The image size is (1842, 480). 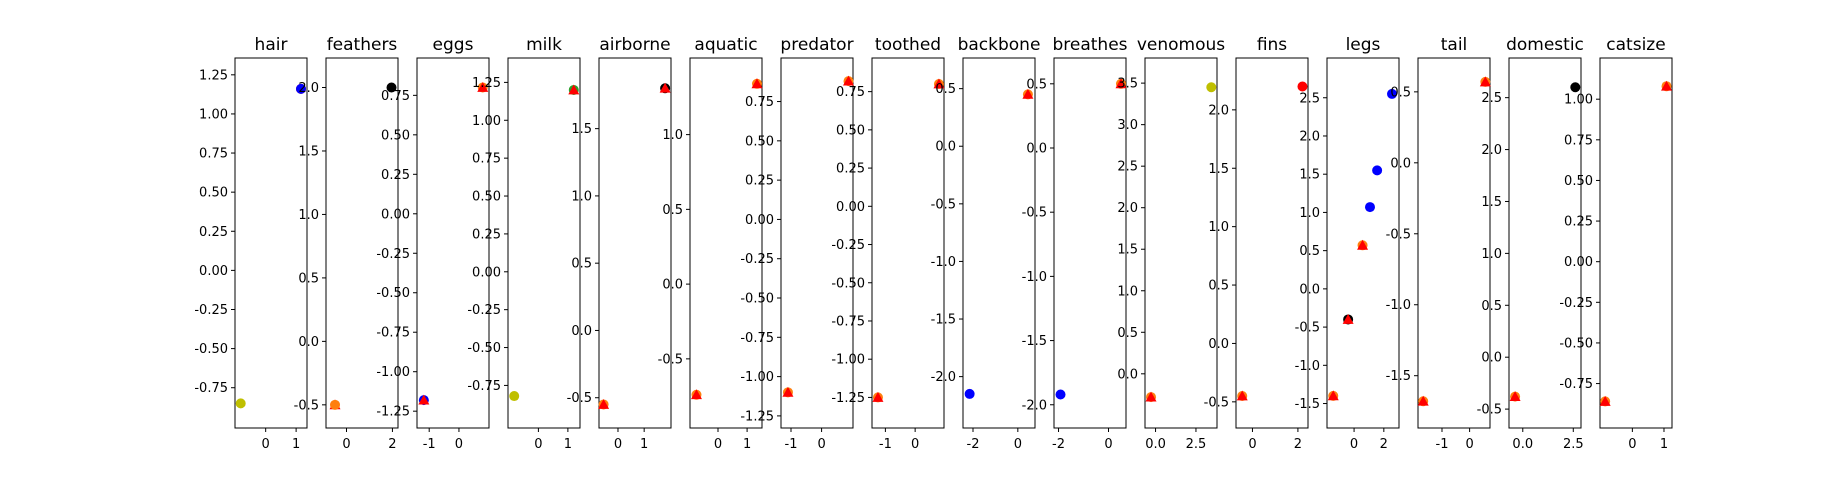 What do you see at coordinates (1578, 100) in the screenshot?
I see `y-tick-label: 1.00` at bounding box center [1578, 100].